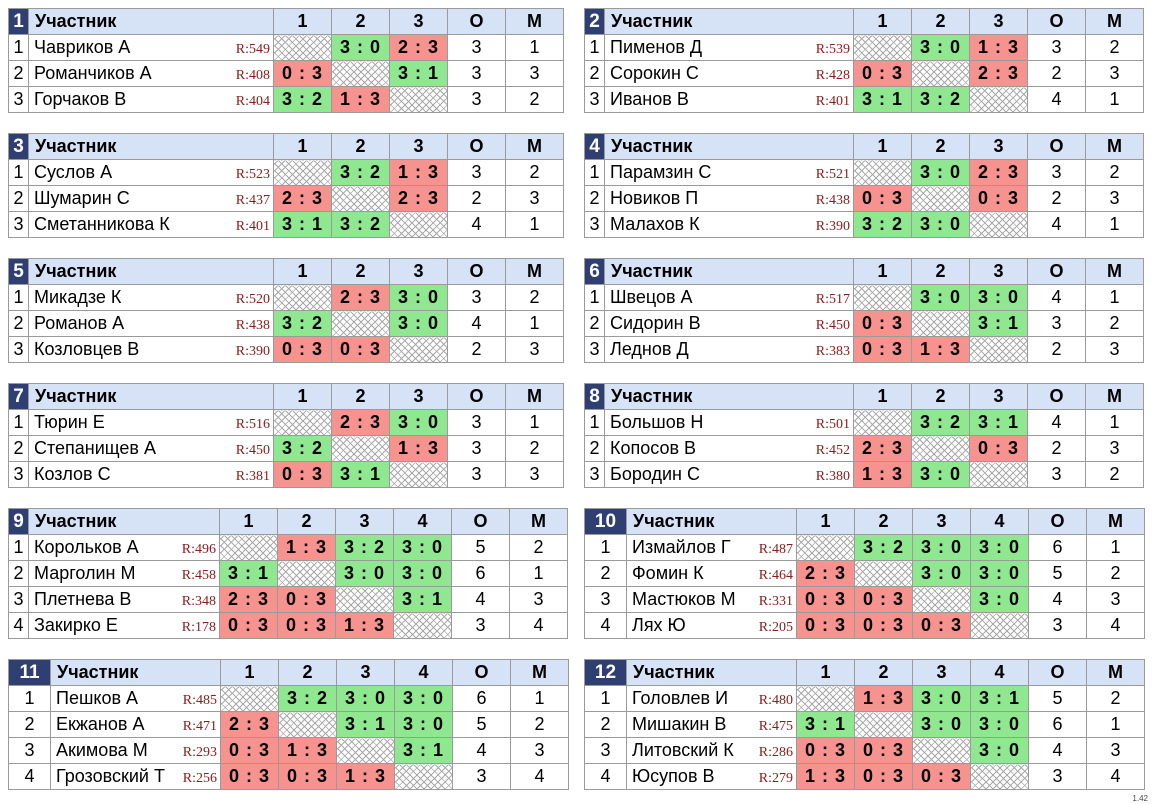  I want to click on group-header-row: 3 Участник 1 2 3 О М, so click(286, 146).